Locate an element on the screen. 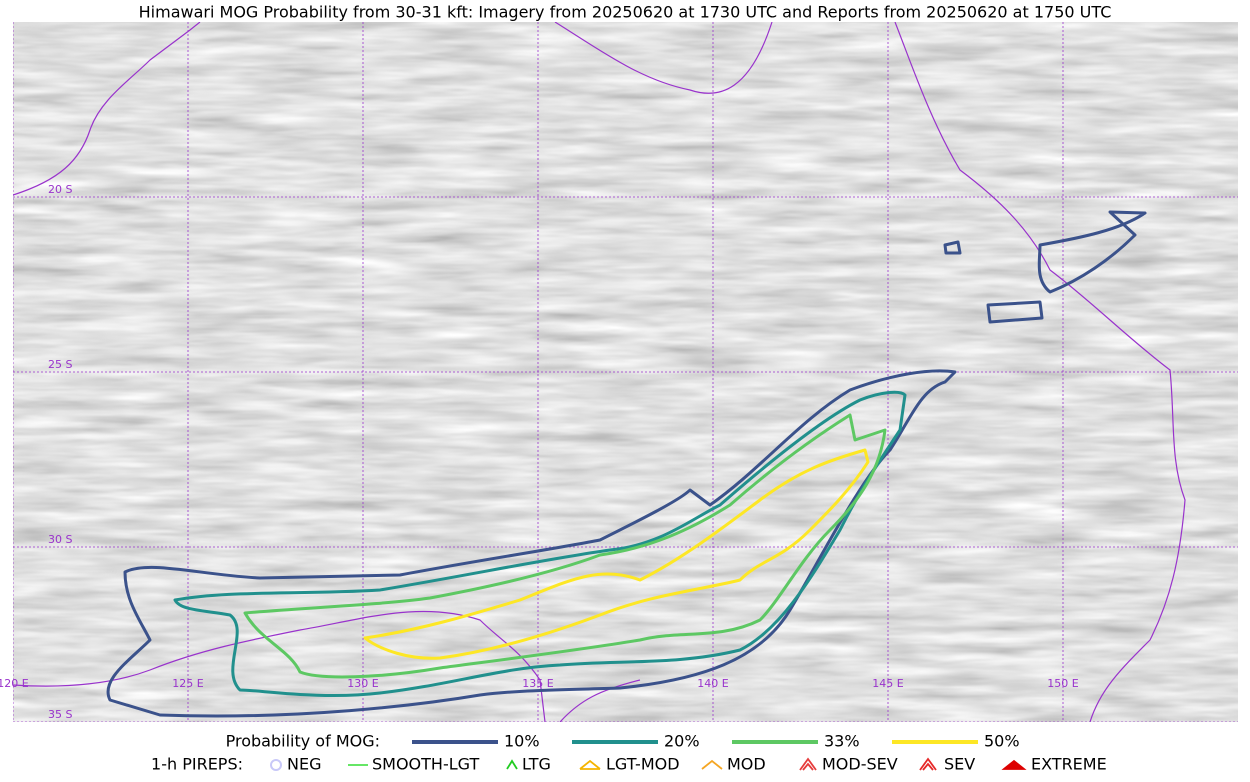 The width and height of the screenshot is (1250, 782). latitude-label: 30 S is located at coordinates (60, 539).